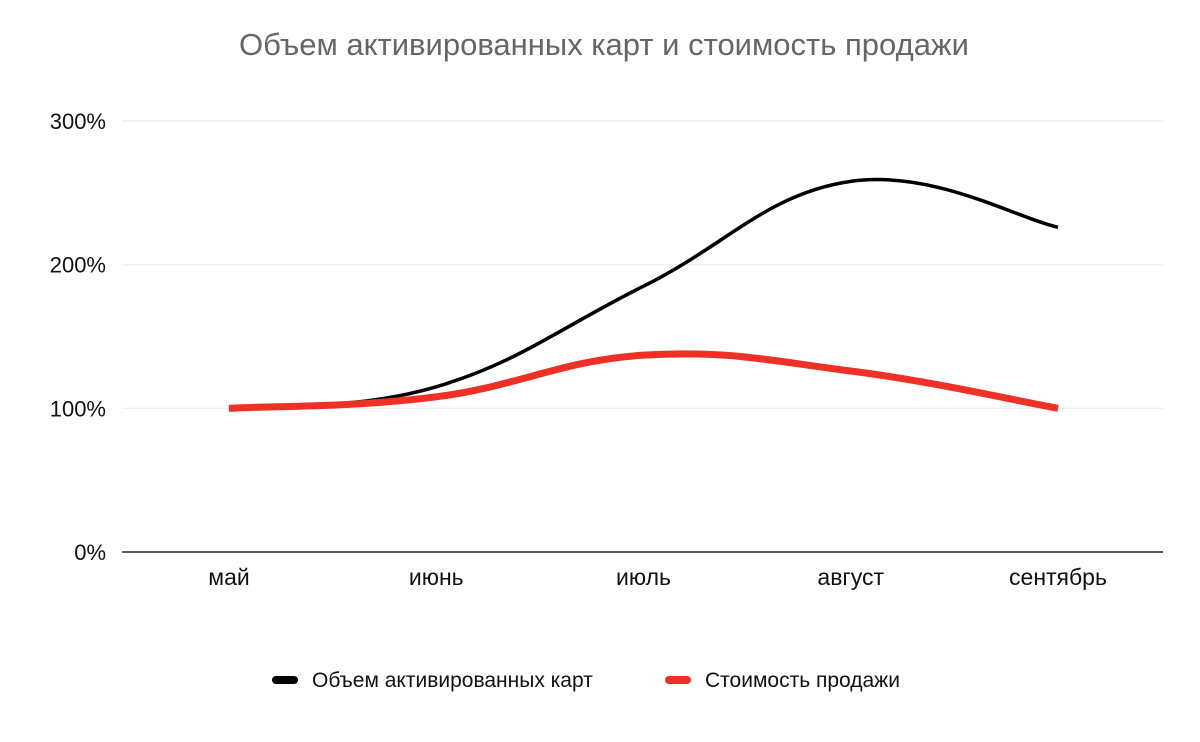 Image resolution: width=1200 pixels, height=742 pixels. I want to click on x-axis-ticks: май июнь июль август сентябрь, so click(657, 577).